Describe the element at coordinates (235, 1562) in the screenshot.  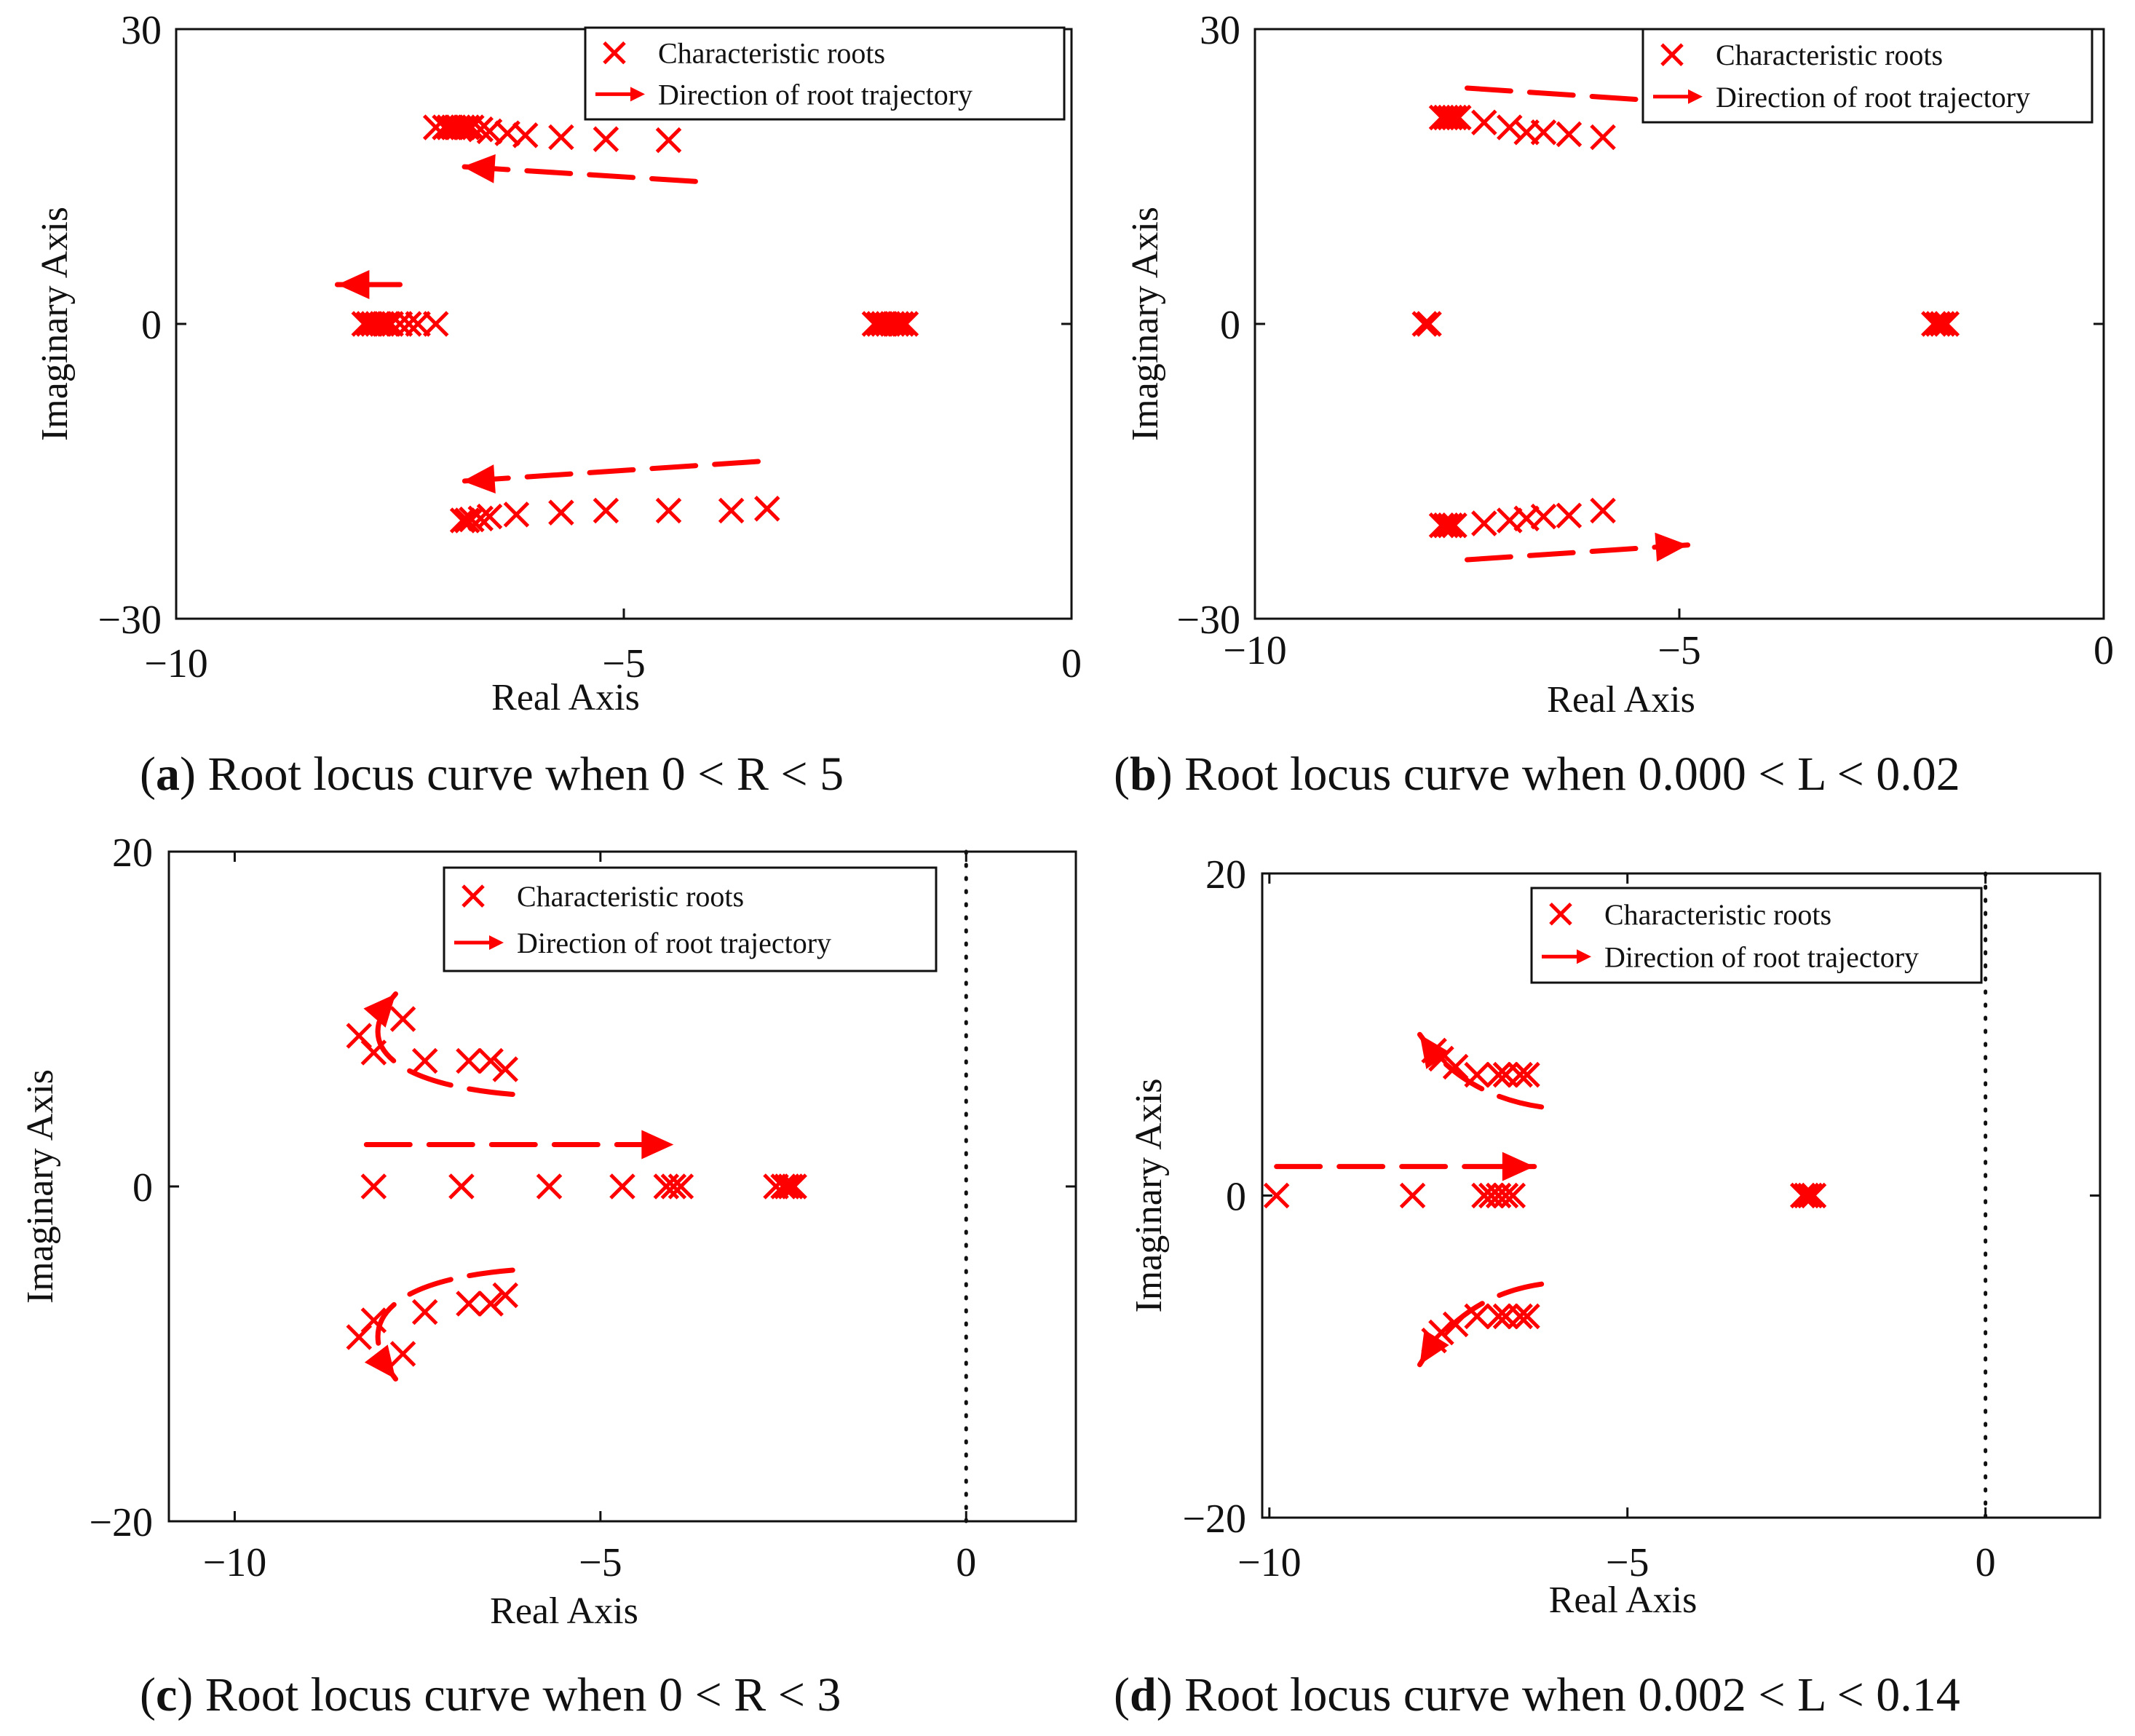
I see `xtick-label-c-0: −10` at that location.